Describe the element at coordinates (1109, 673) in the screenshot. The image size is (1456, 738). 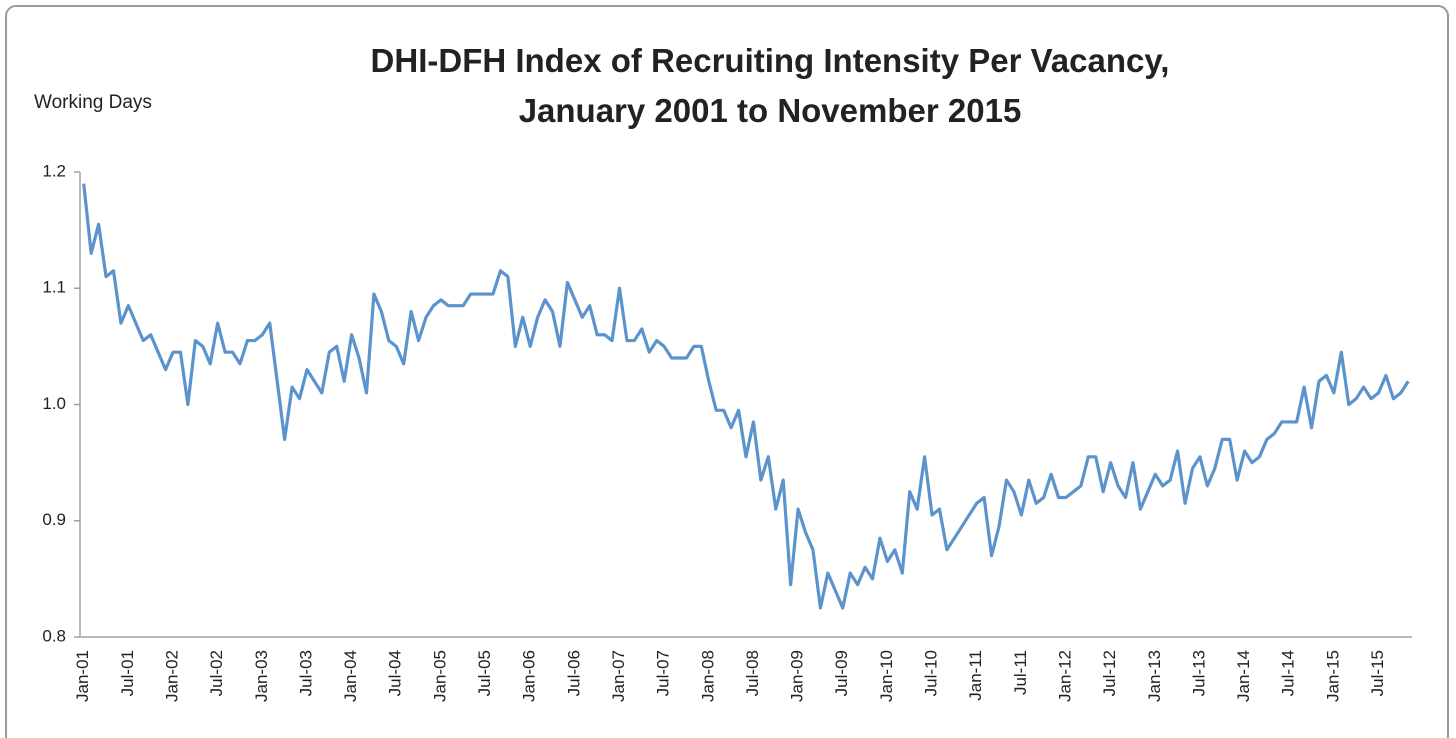
I see `x-tick-label: Jul-12` at that location.